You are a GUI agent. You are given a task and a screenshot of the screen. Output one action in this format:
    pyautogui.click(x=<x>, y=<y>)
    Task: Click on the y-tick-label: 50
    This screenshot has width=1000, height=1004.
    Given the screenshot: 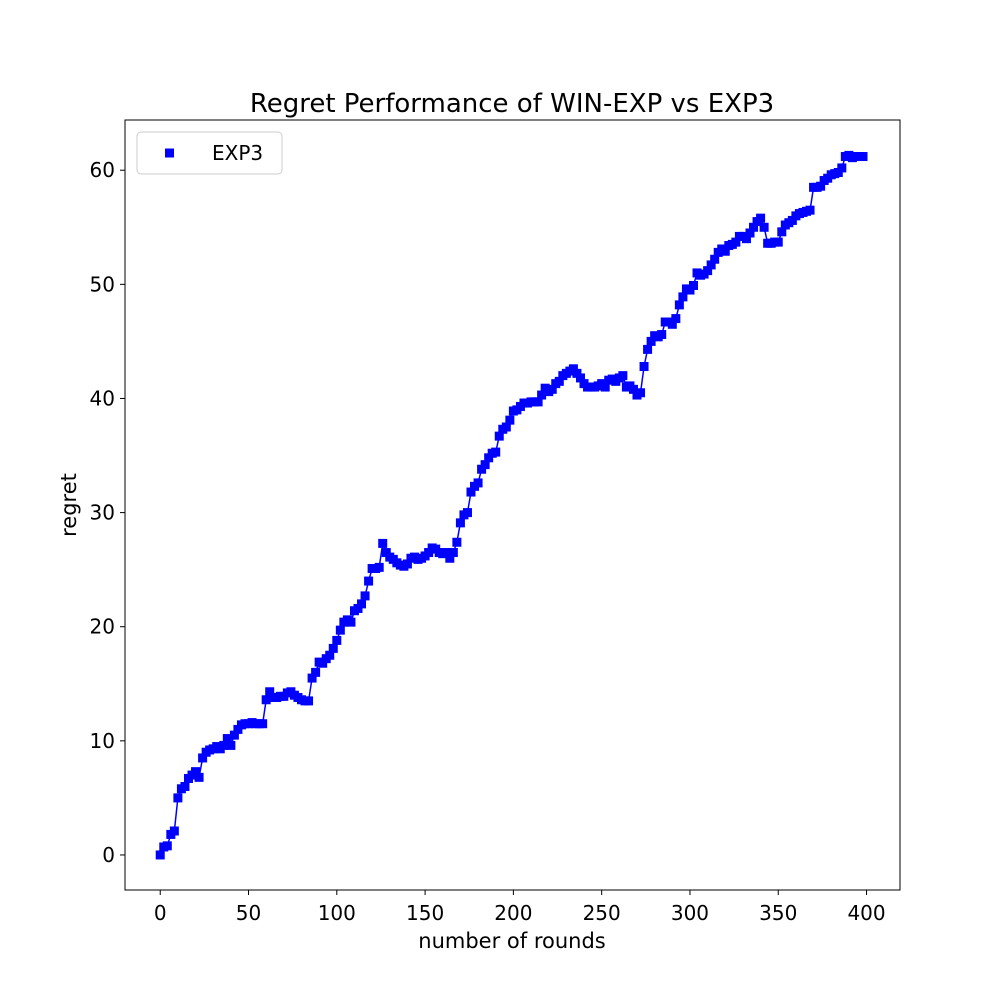 What is the action you would take?
    pyautogui.click(x=102, y=284)
    